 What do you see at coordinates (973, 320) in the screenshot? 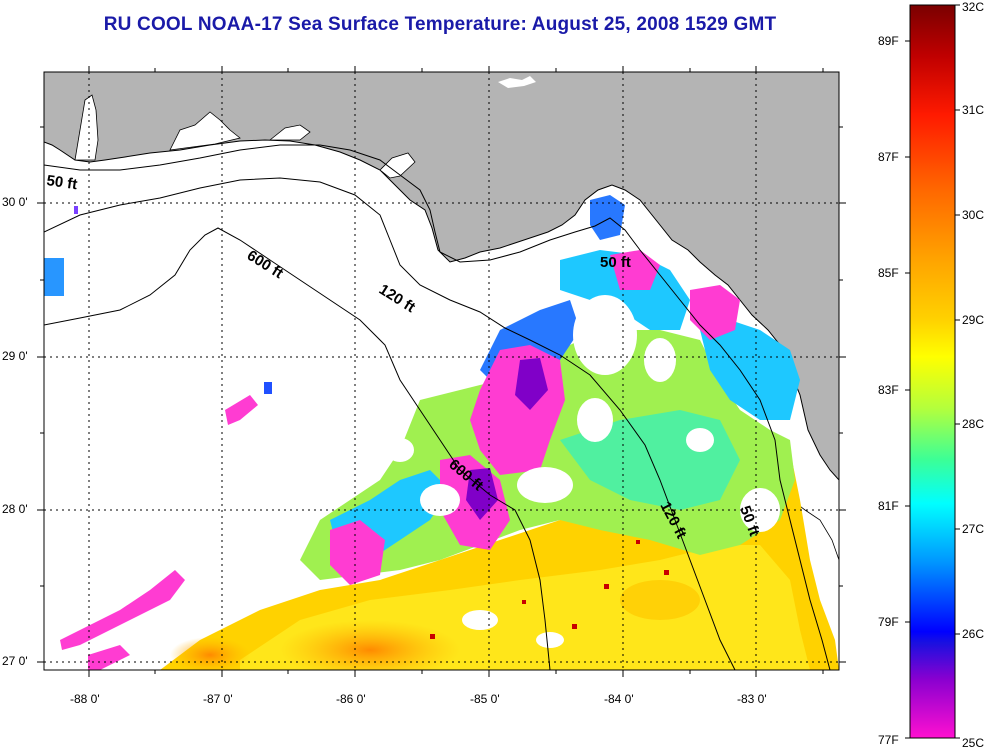
I see `colorbar-celsius-label: 29C` at bounding box center [973, 320].